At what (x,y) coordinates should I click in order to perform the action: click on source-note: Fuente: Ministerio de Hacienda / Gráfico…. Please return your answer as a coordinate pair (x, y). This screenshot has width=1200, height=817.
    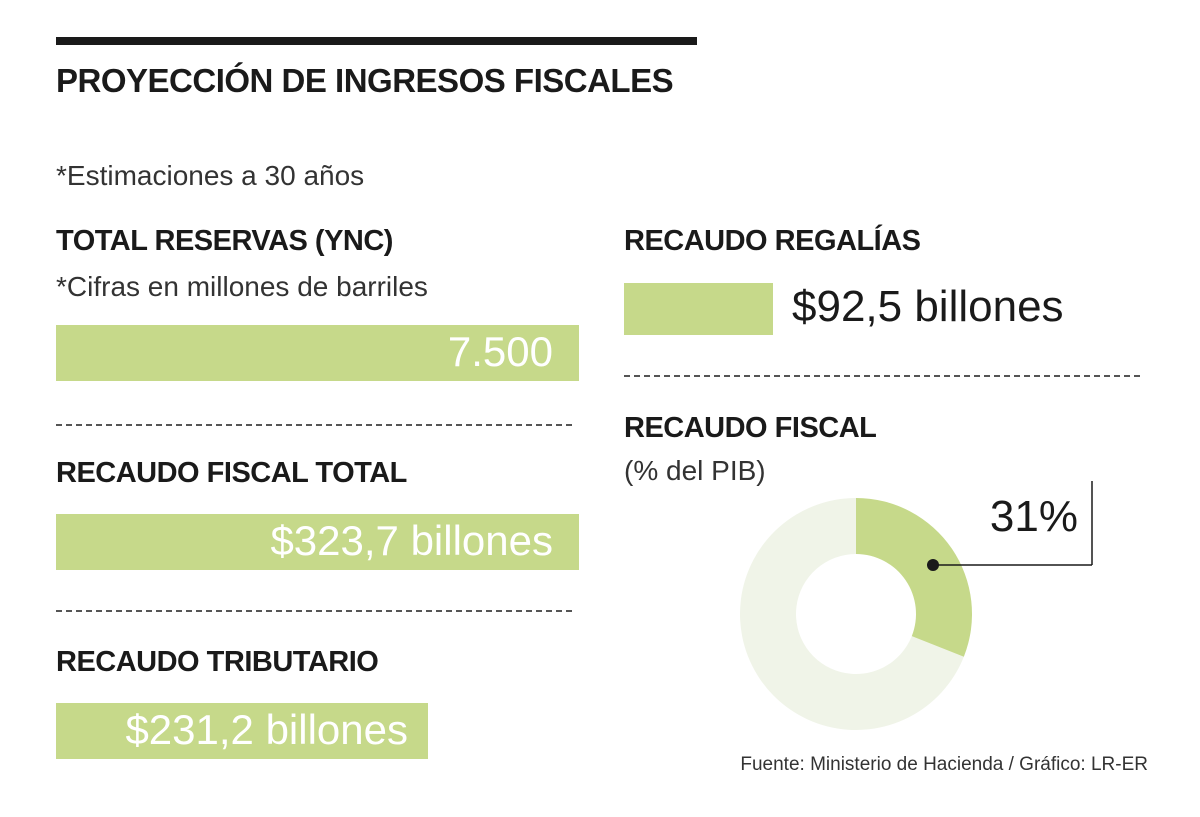
    Looking at the image, I should click on (944, 764).